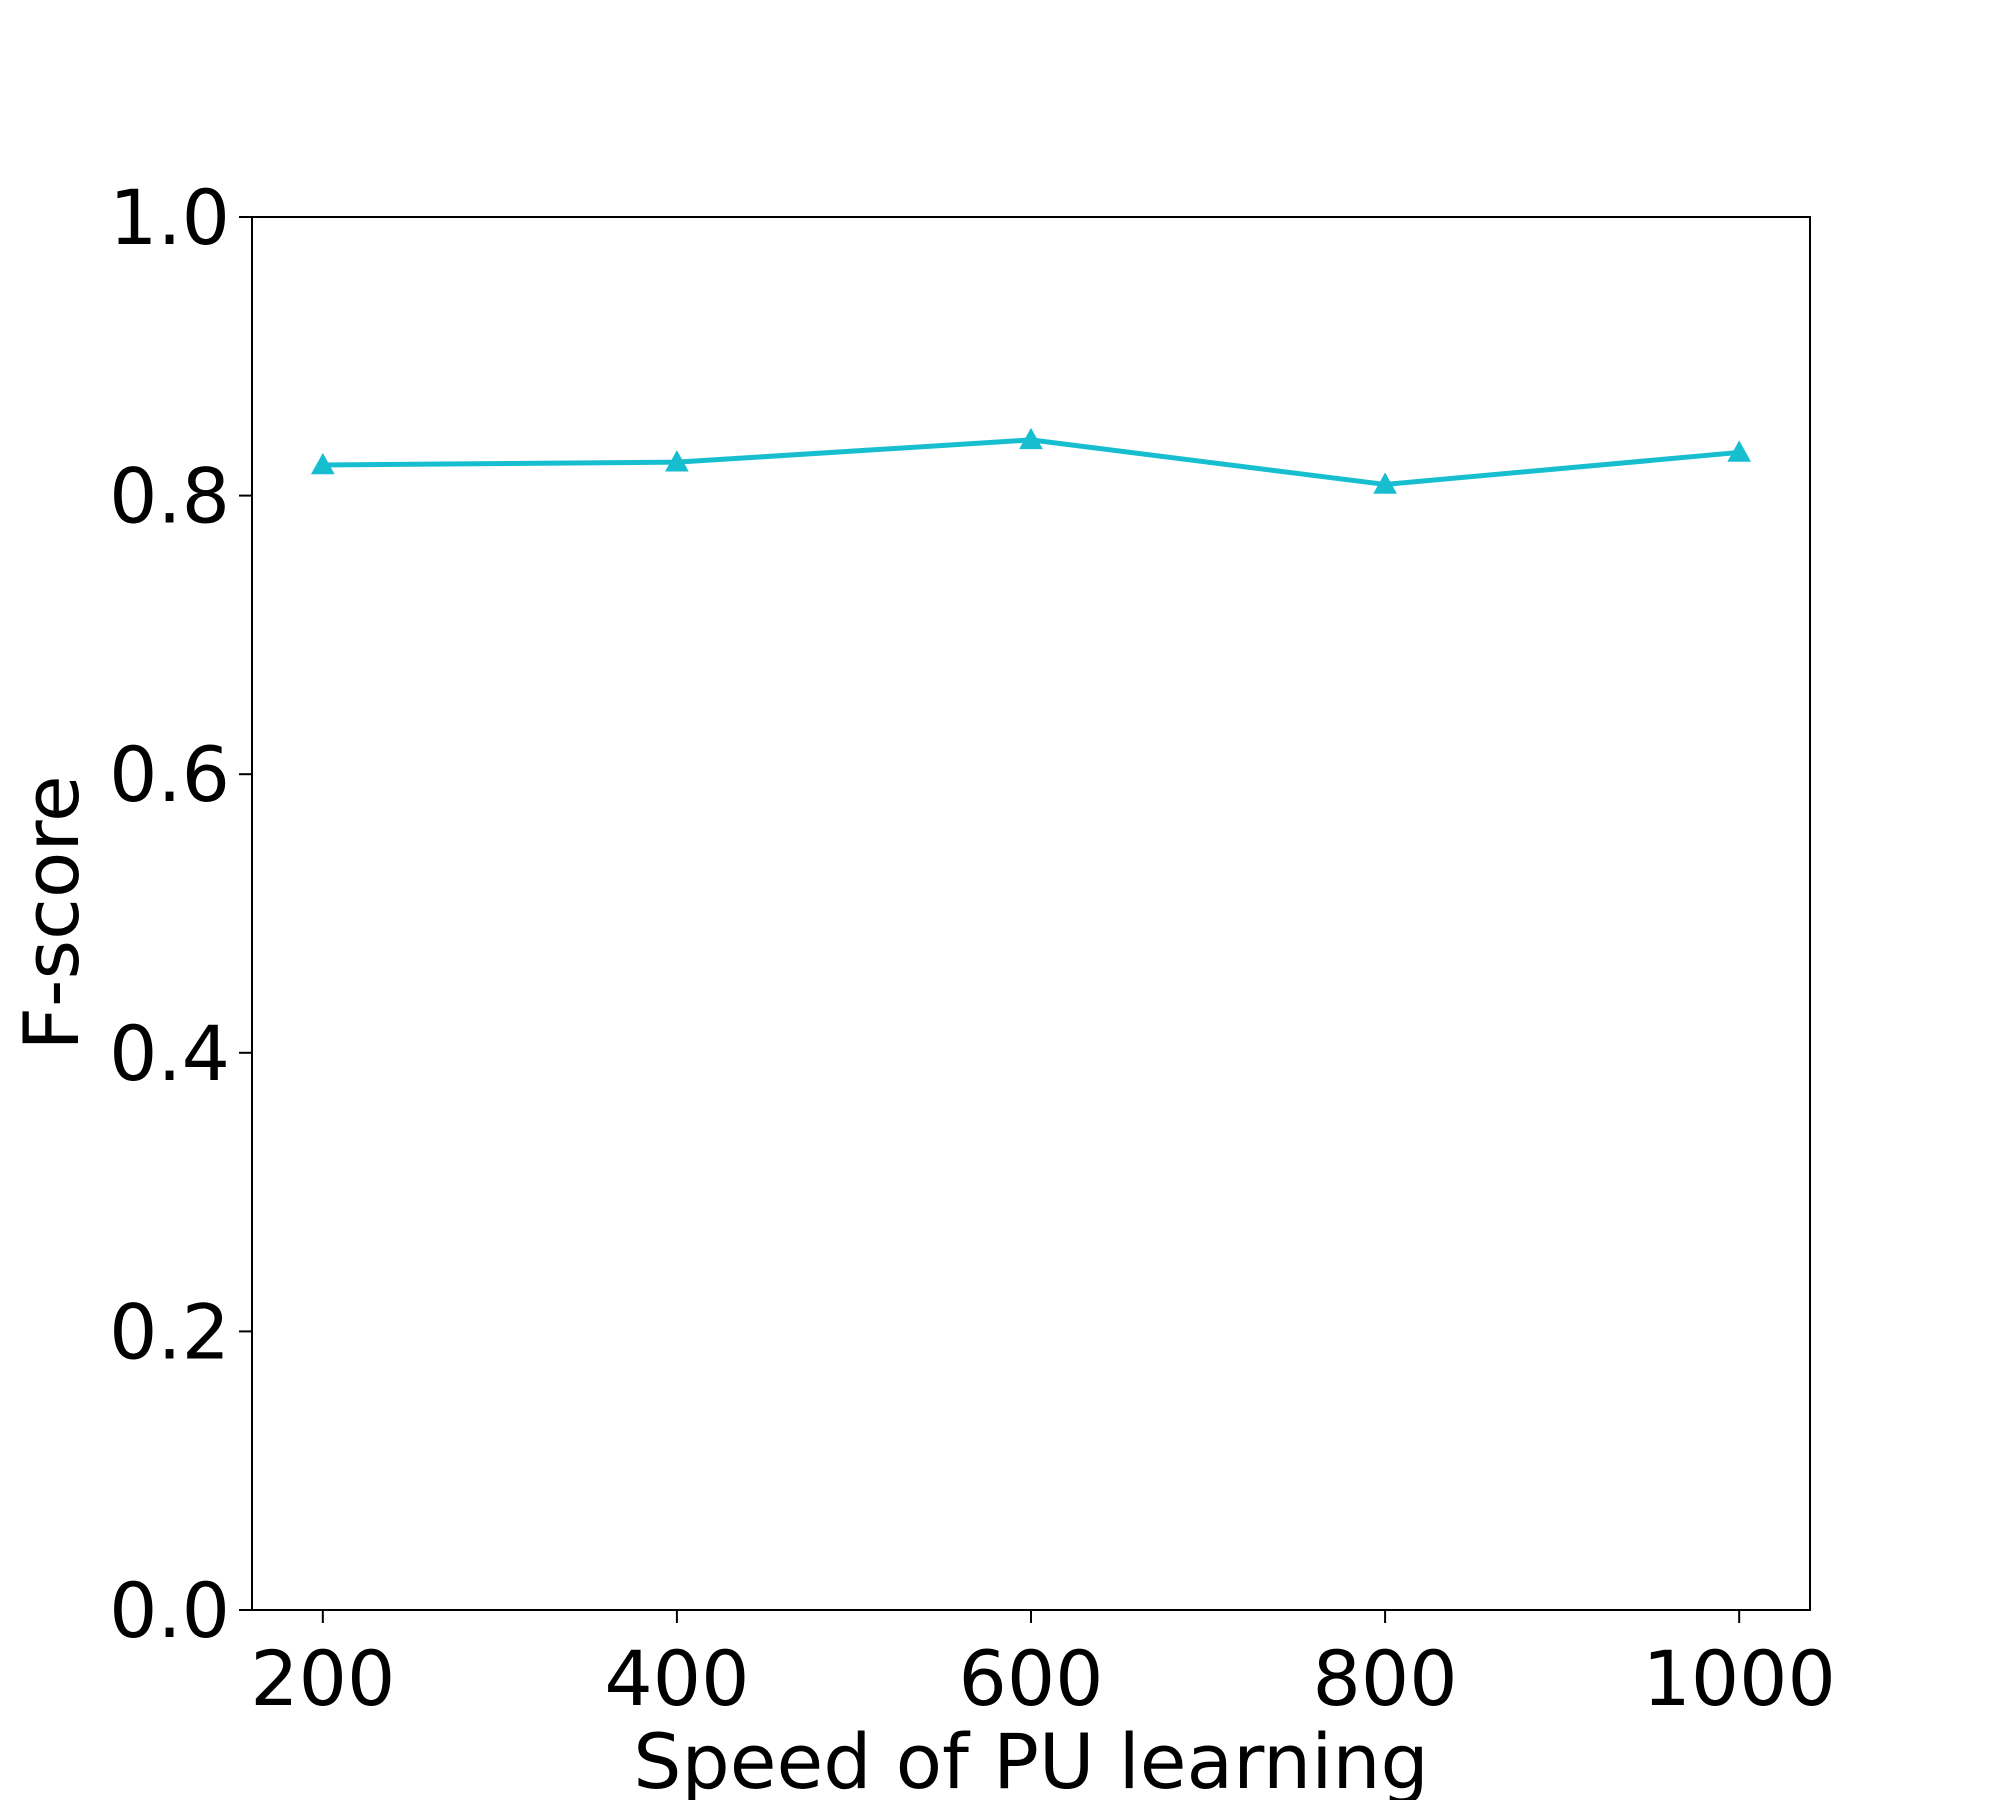  I want to click on x-tick-label: 800, so click(1385, 1678).